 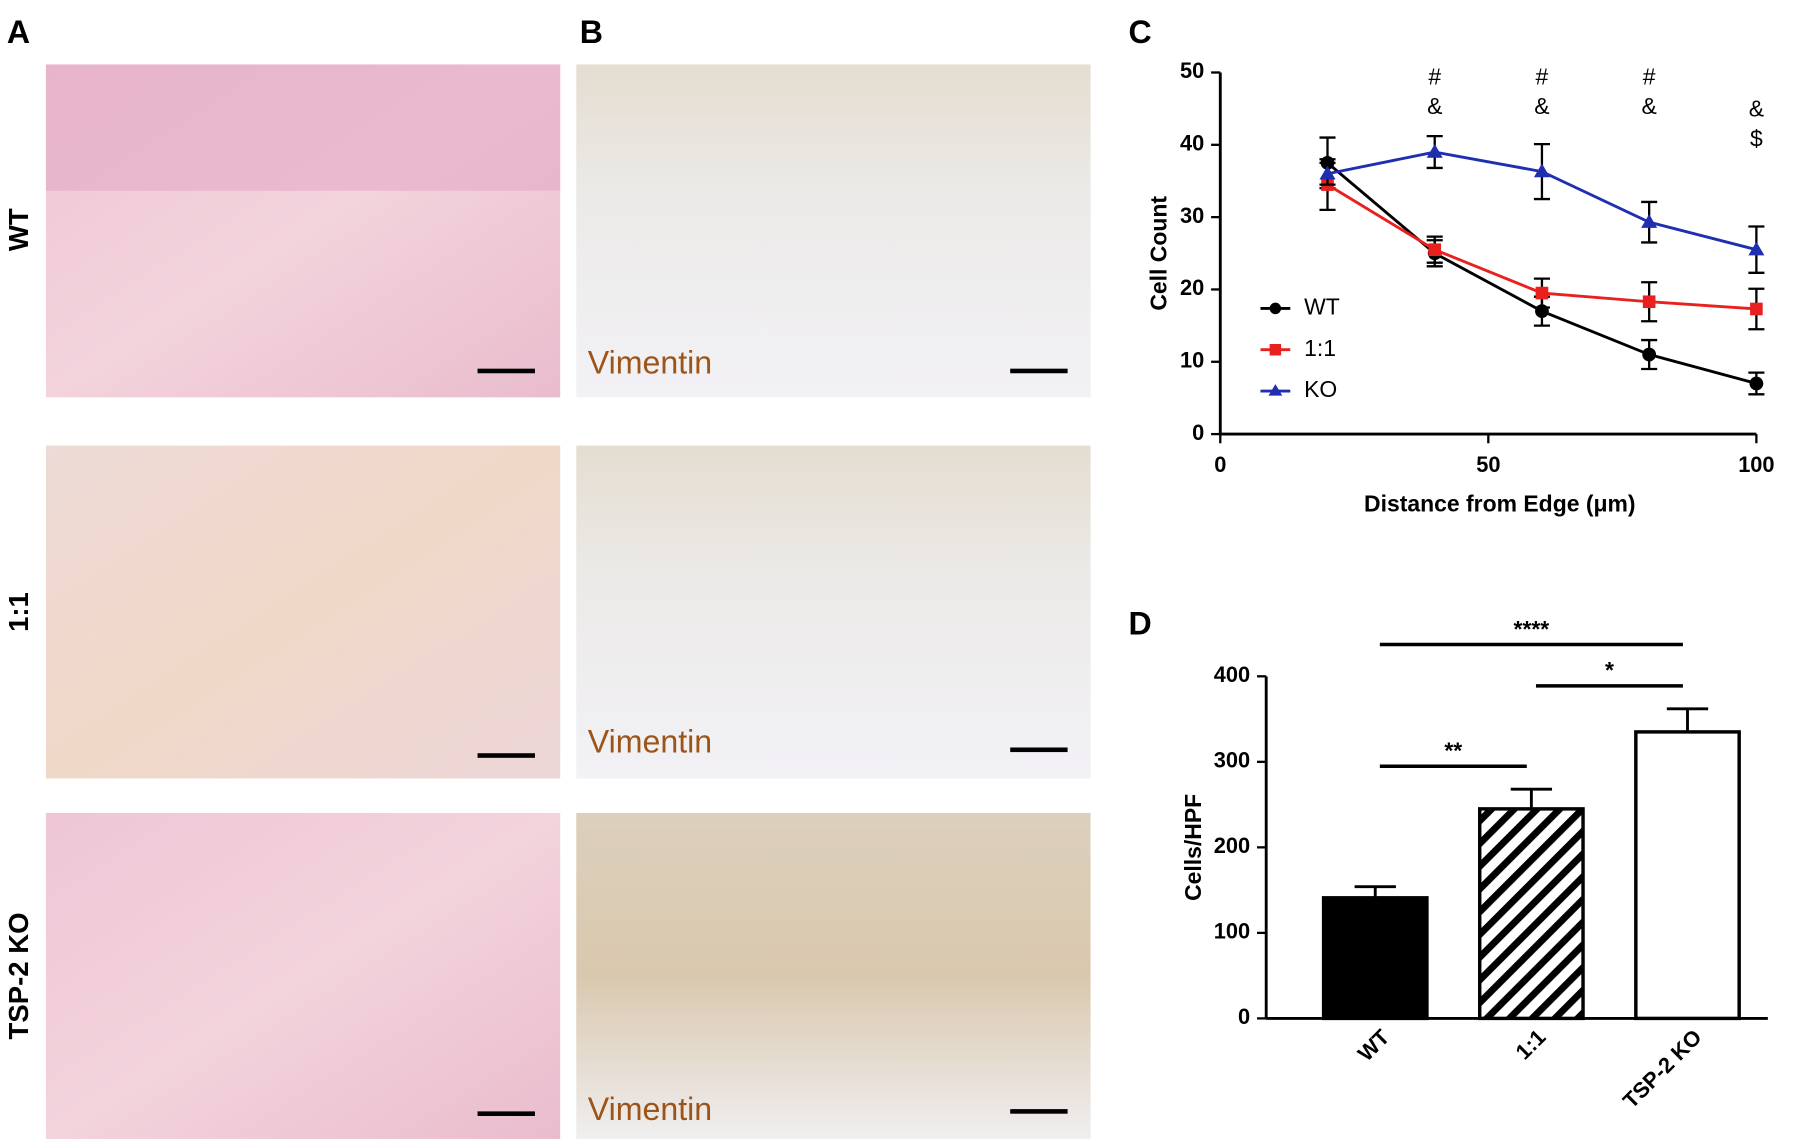 I want to click on legend-label: KO, so click(x=1320, y=389).